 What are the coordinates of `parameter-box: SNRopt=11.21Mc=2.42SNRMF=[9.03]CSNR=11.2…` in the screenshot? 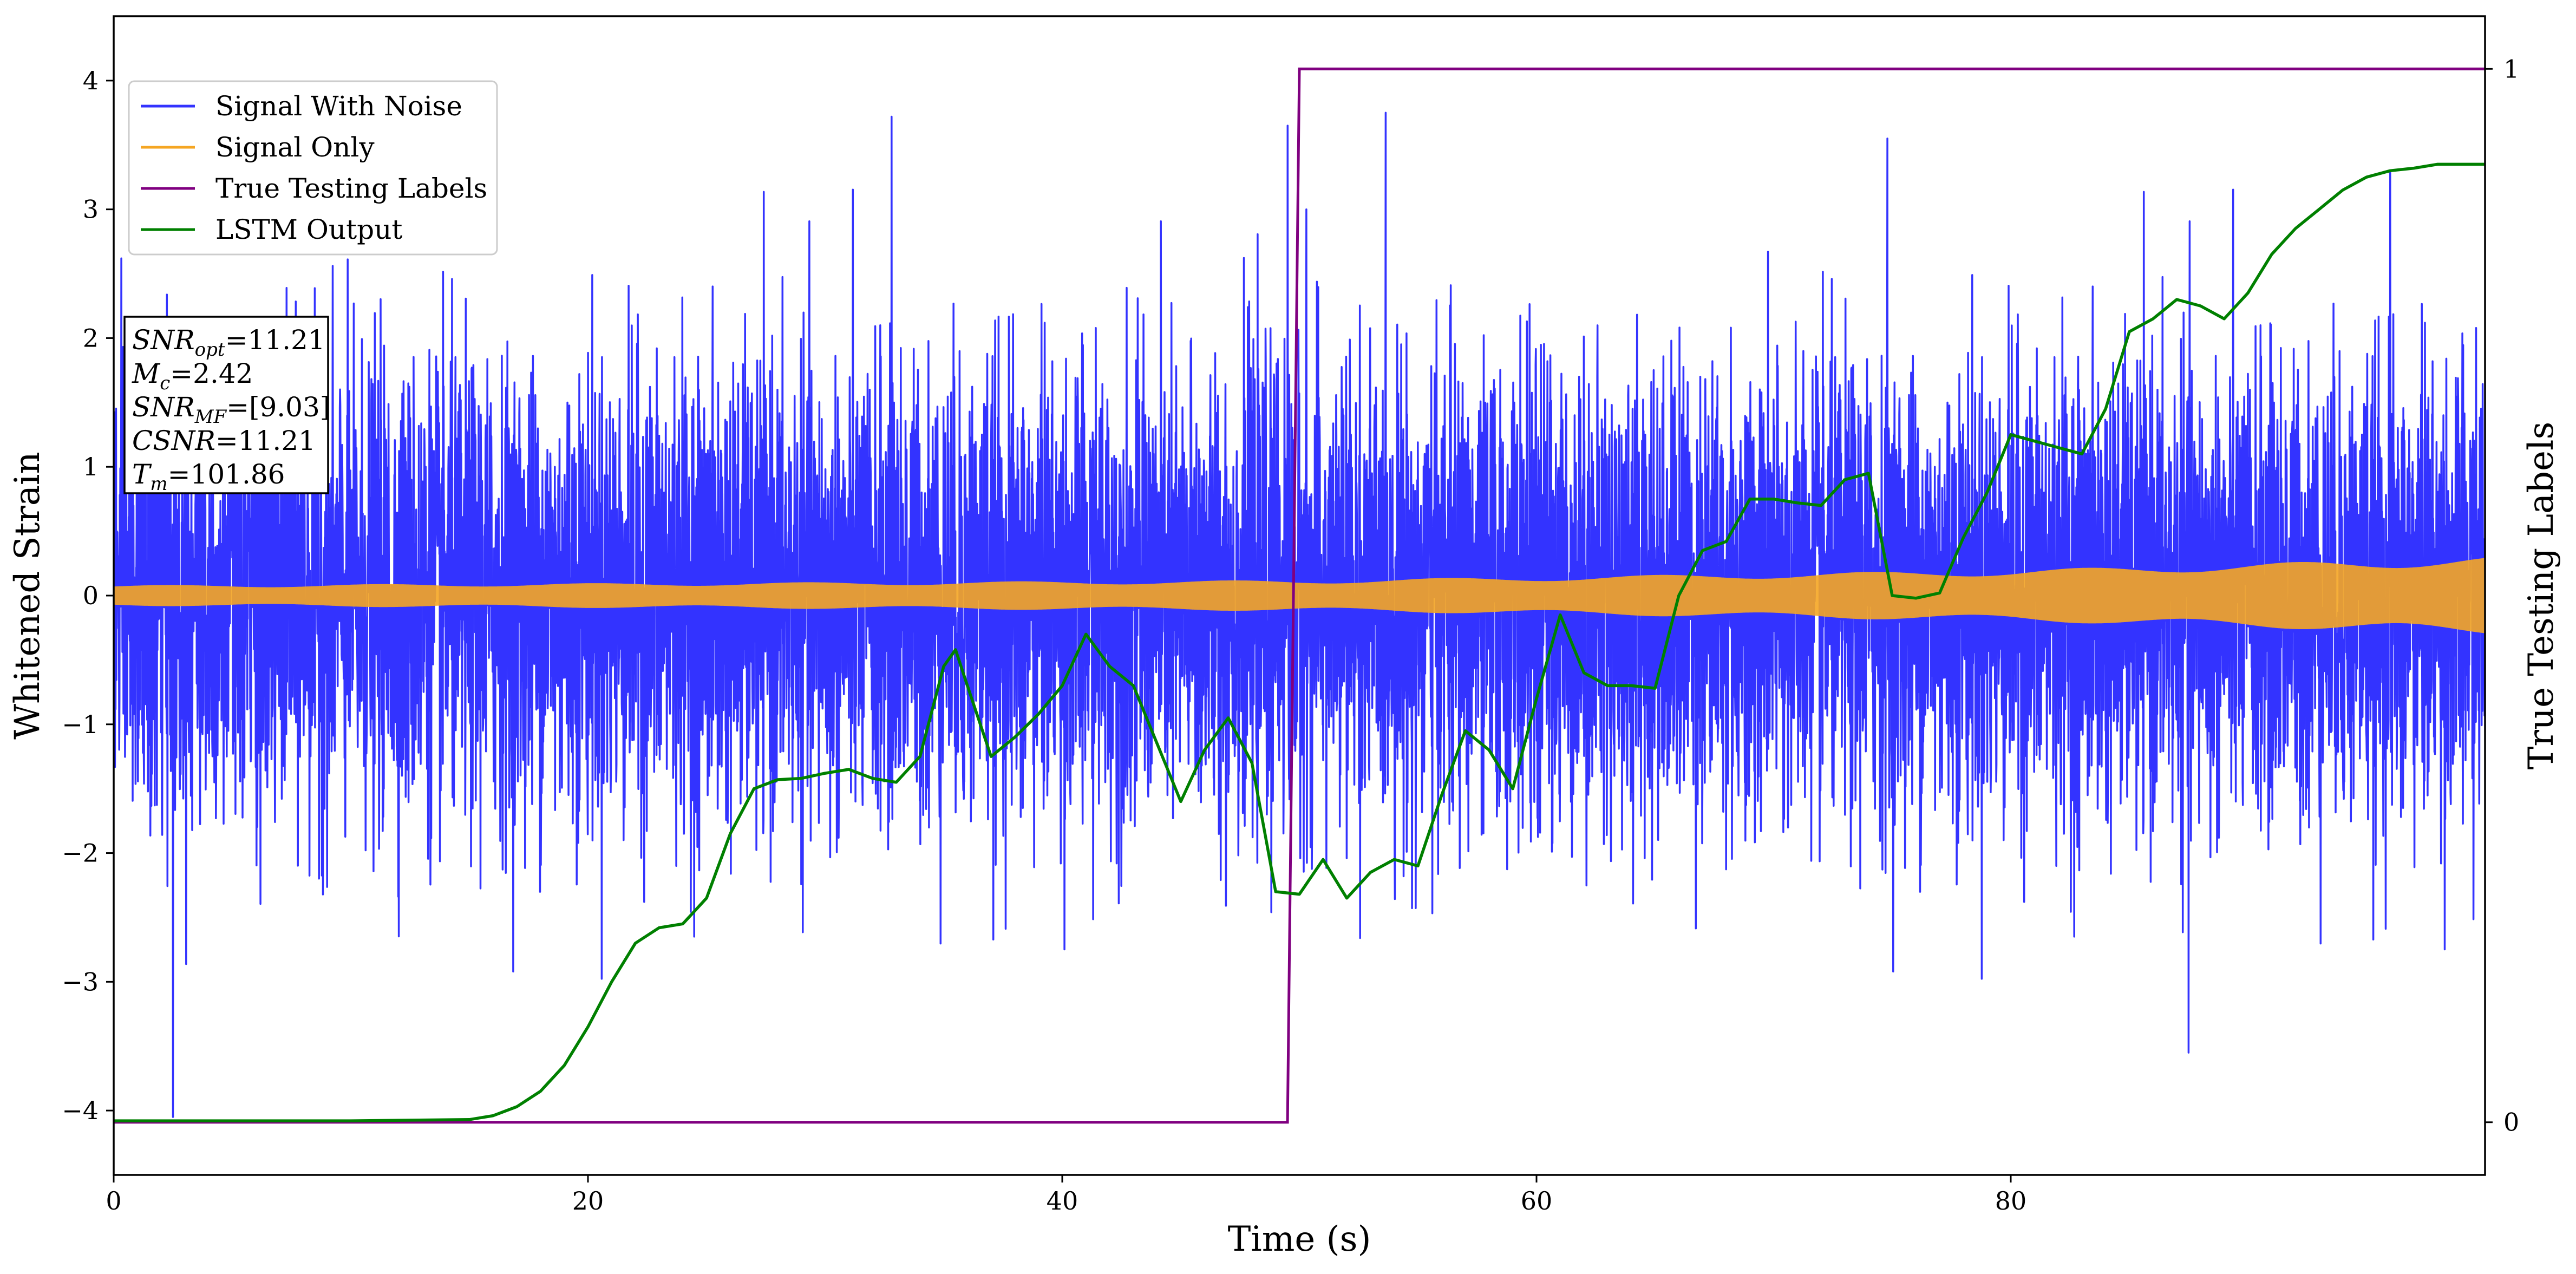 It's located at (227, 405).